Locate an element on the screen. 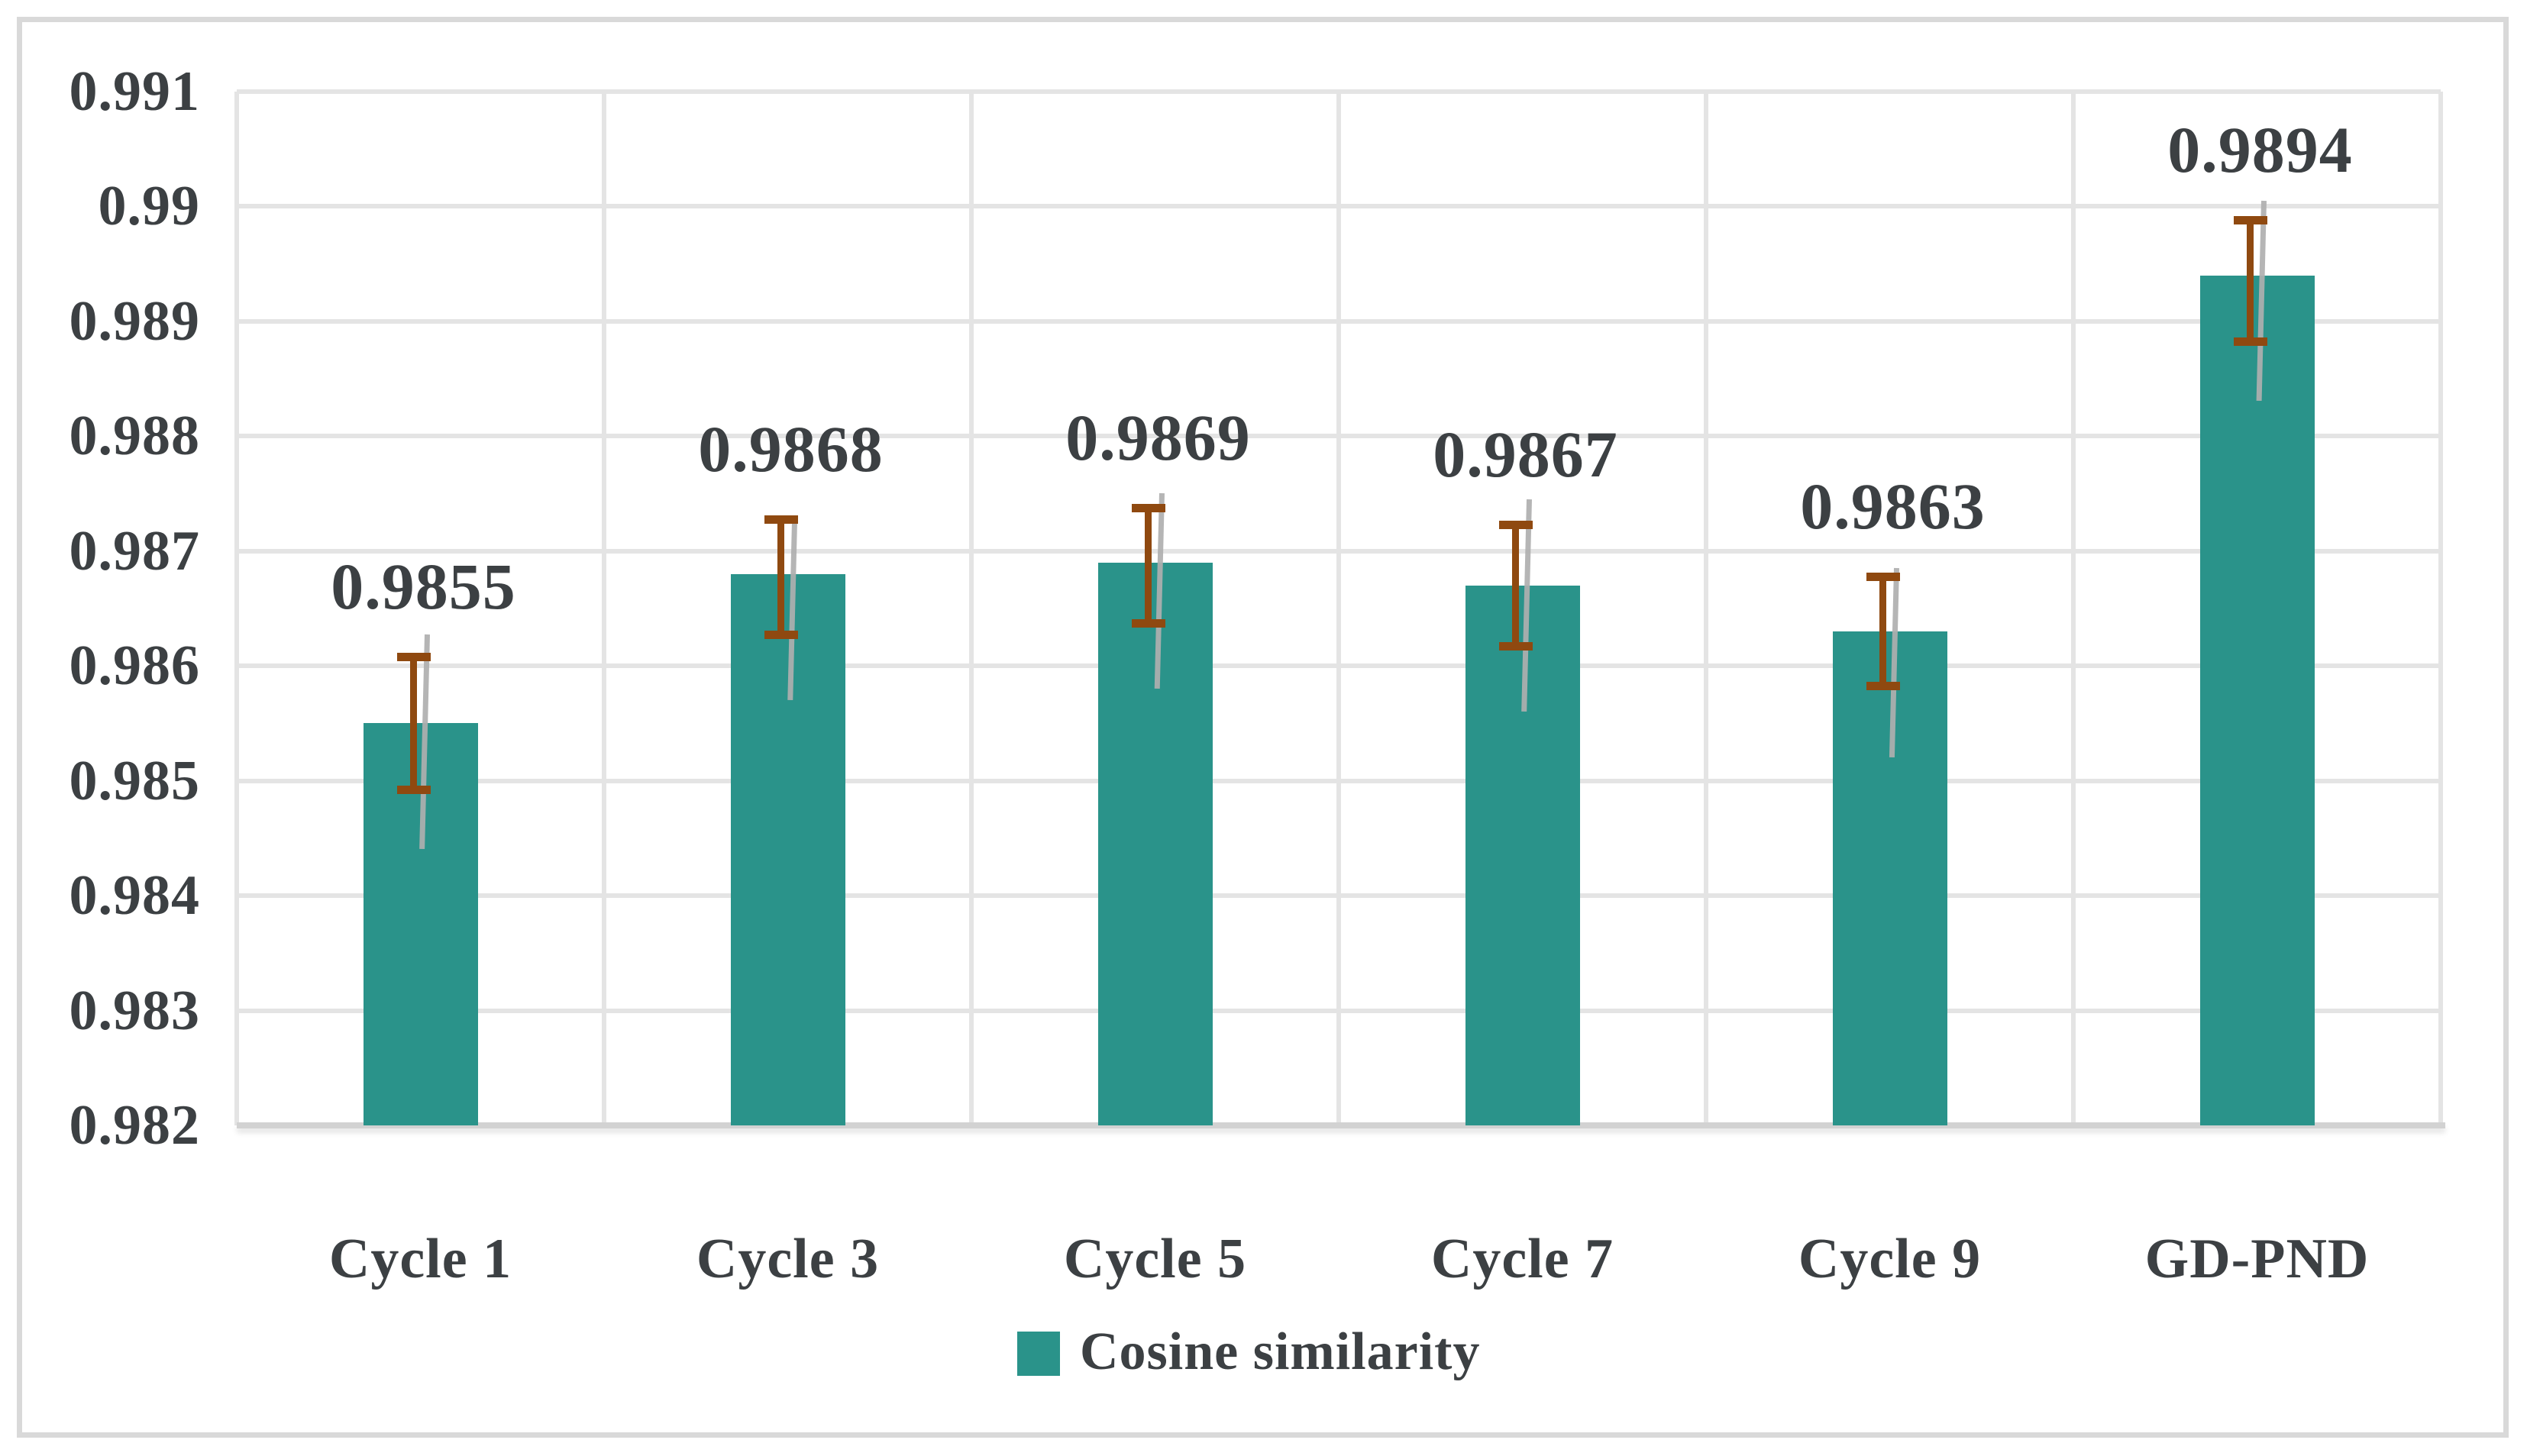 The height and width of the screenshot is (1456, 2527). data-label: 0.9863 is located at coordinates (1893, 506).